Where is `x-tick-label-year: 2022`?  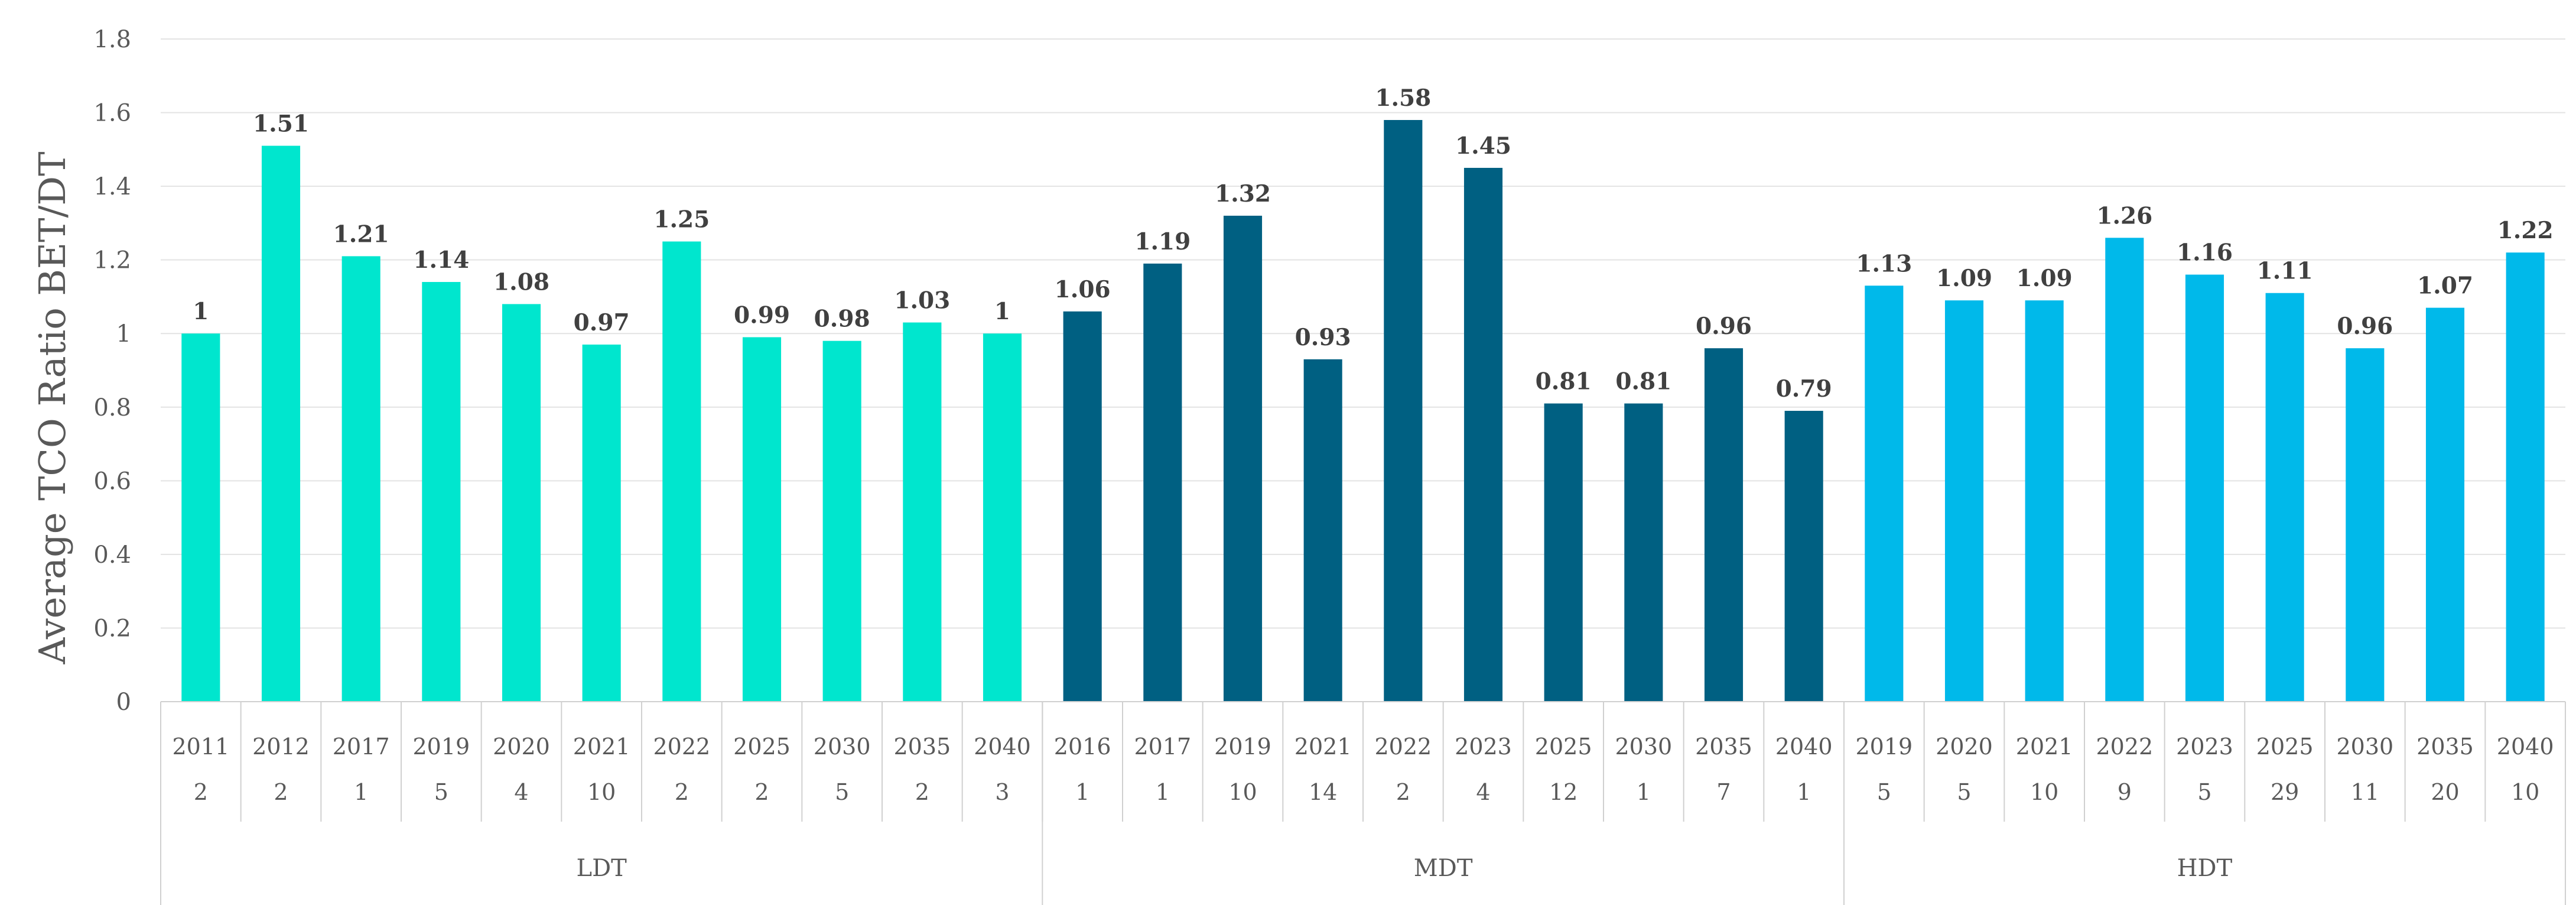
x-tick-label-year: 2022 is located at coordinates (681, 747).